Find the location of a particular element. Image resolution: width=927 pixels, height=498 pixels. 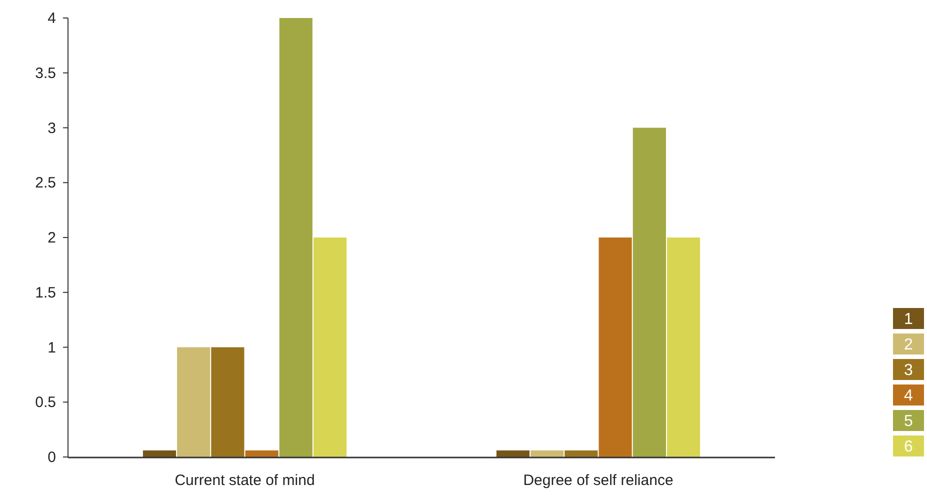

text: 4 is located at coordinates (909, 396).